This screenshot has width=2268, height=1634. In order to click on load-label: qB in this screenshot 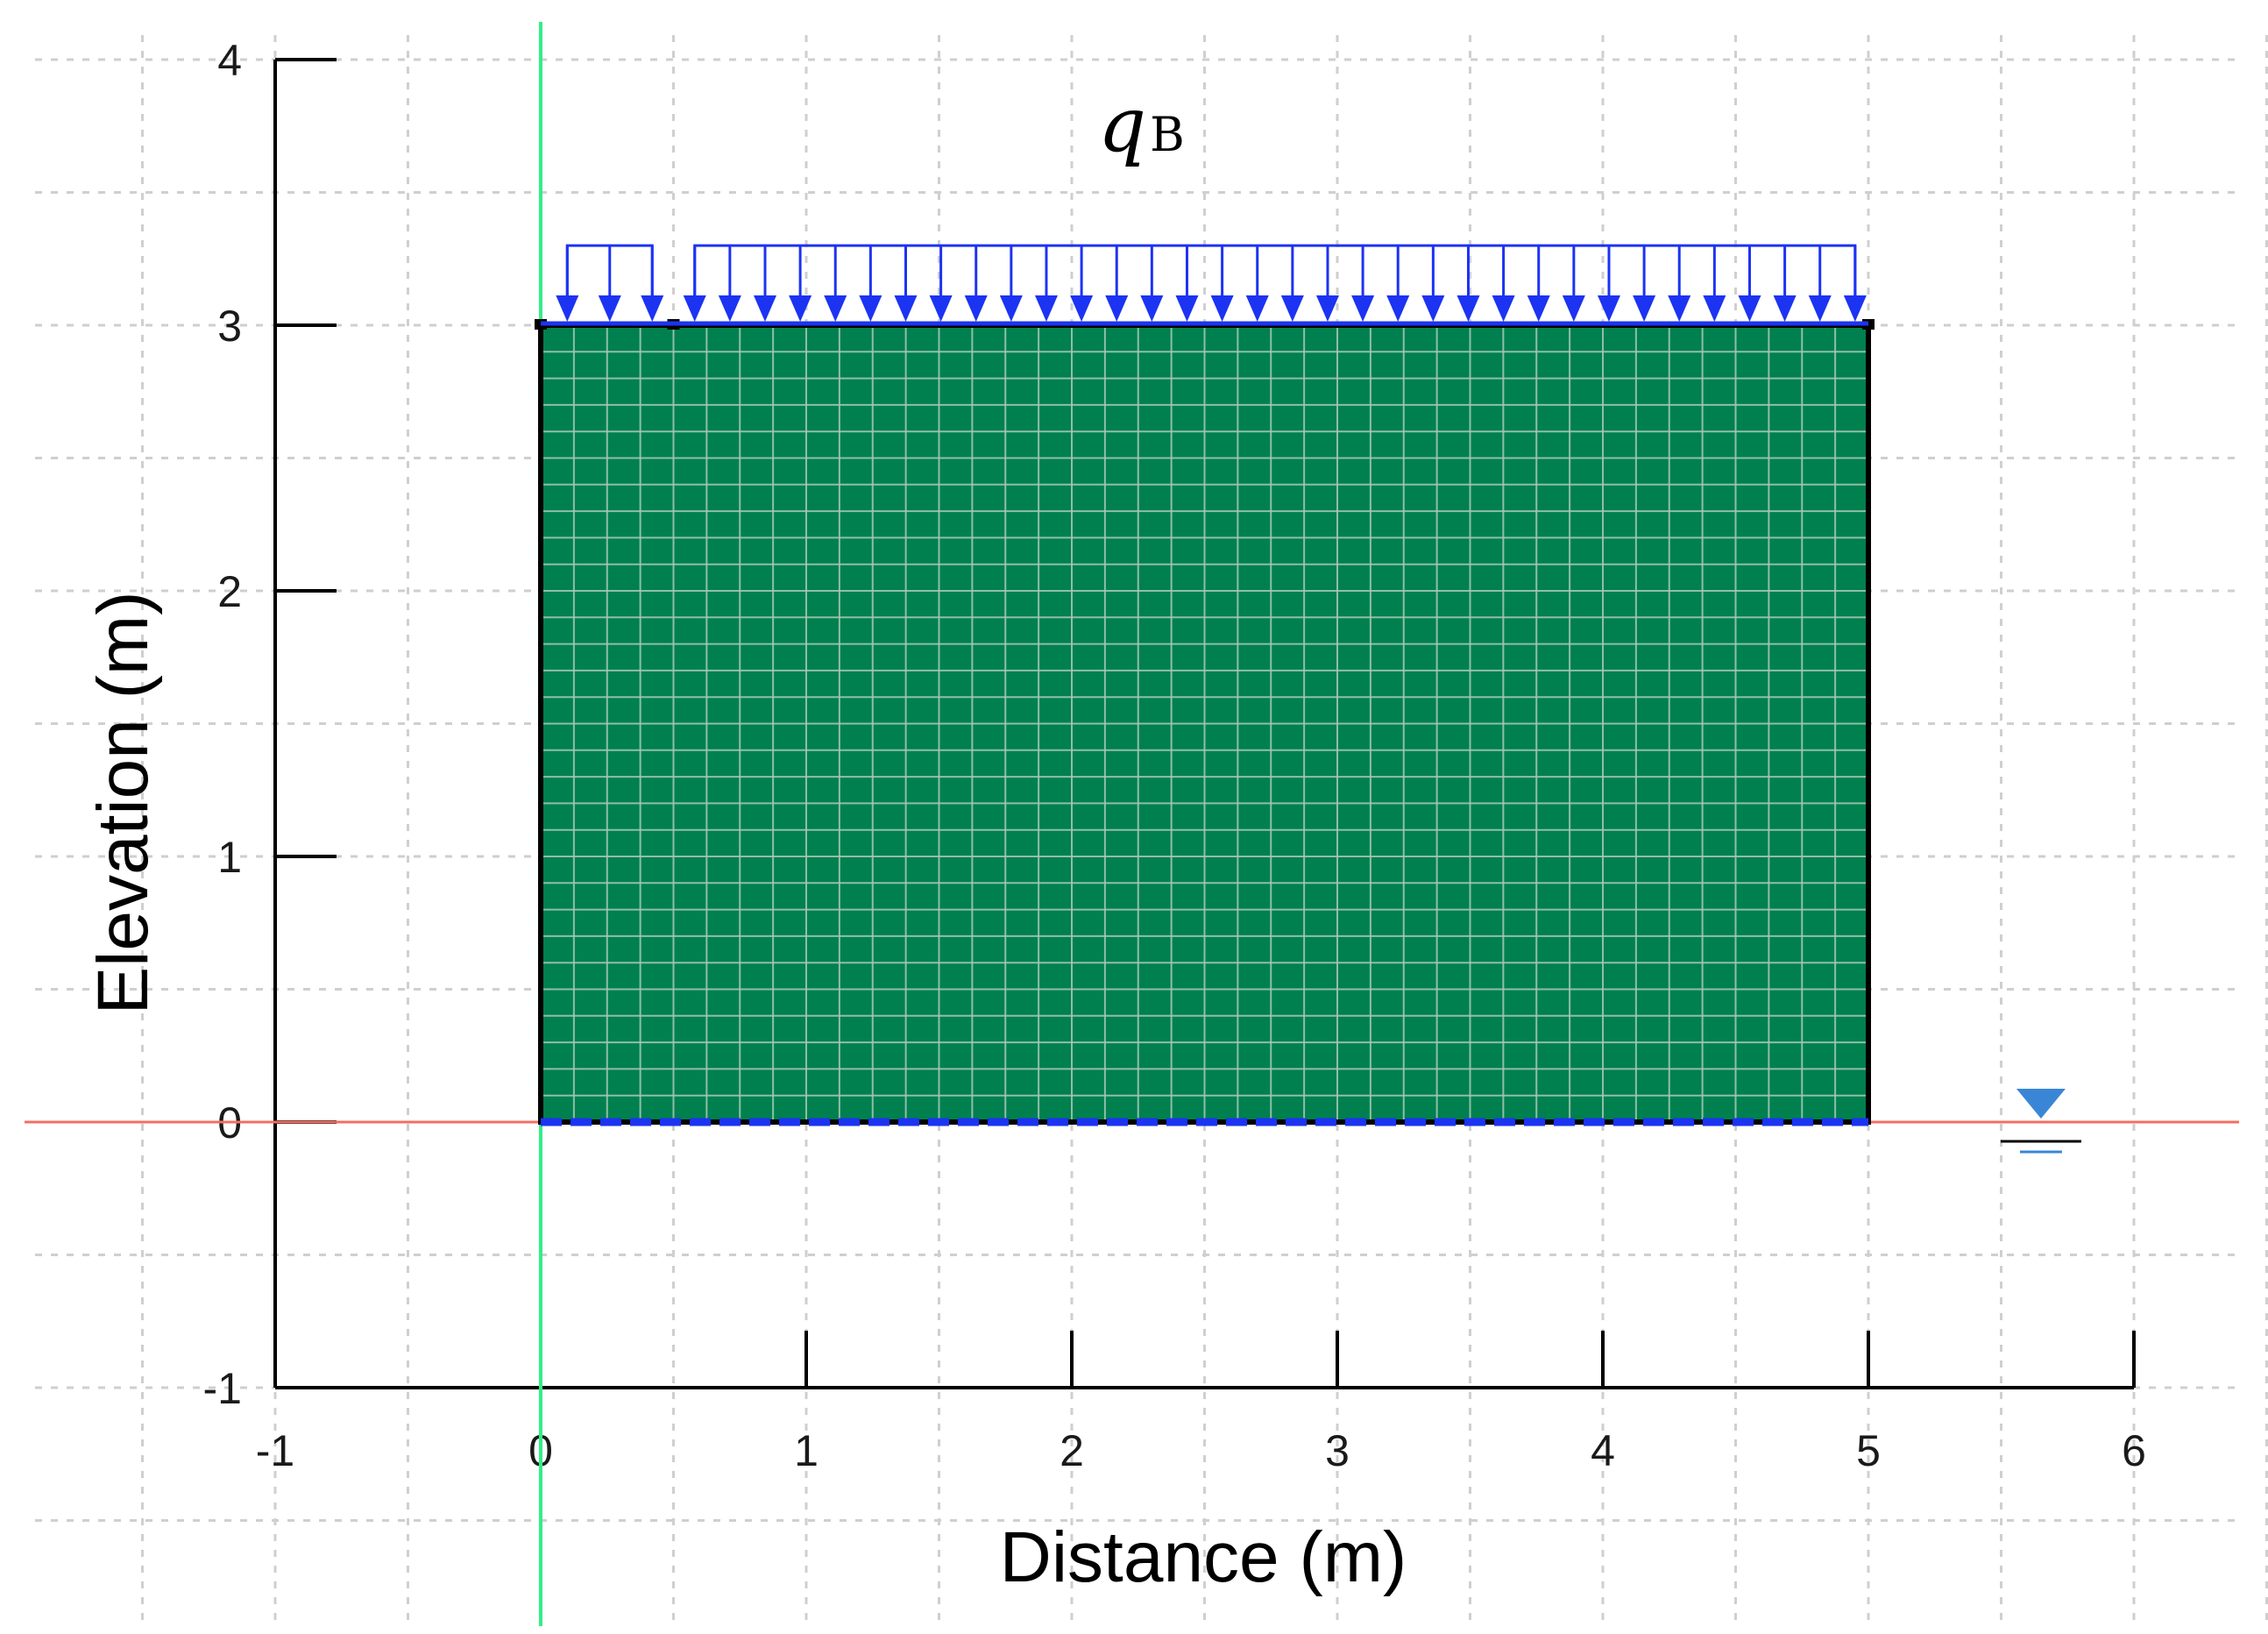, I will do `click(1141, 126)`.